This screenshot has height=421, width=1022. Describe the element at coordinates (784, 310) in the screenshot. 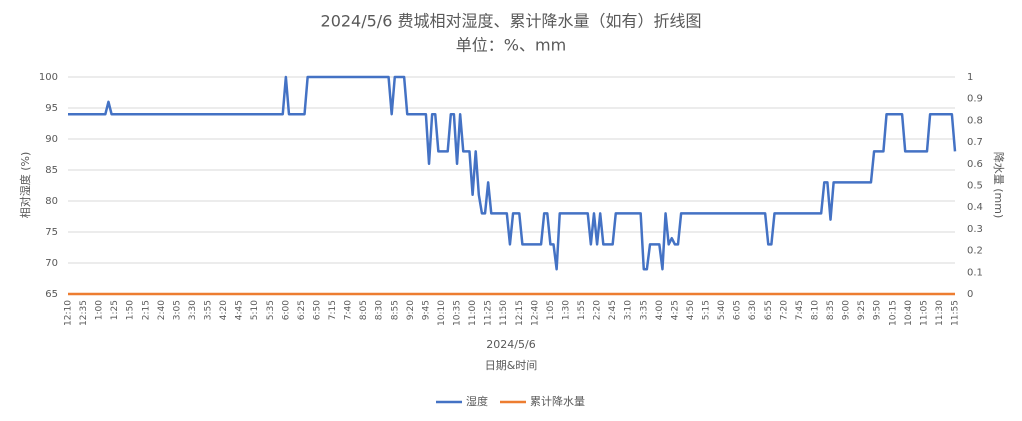

I see `x-tick-label: 7:20` at that location.